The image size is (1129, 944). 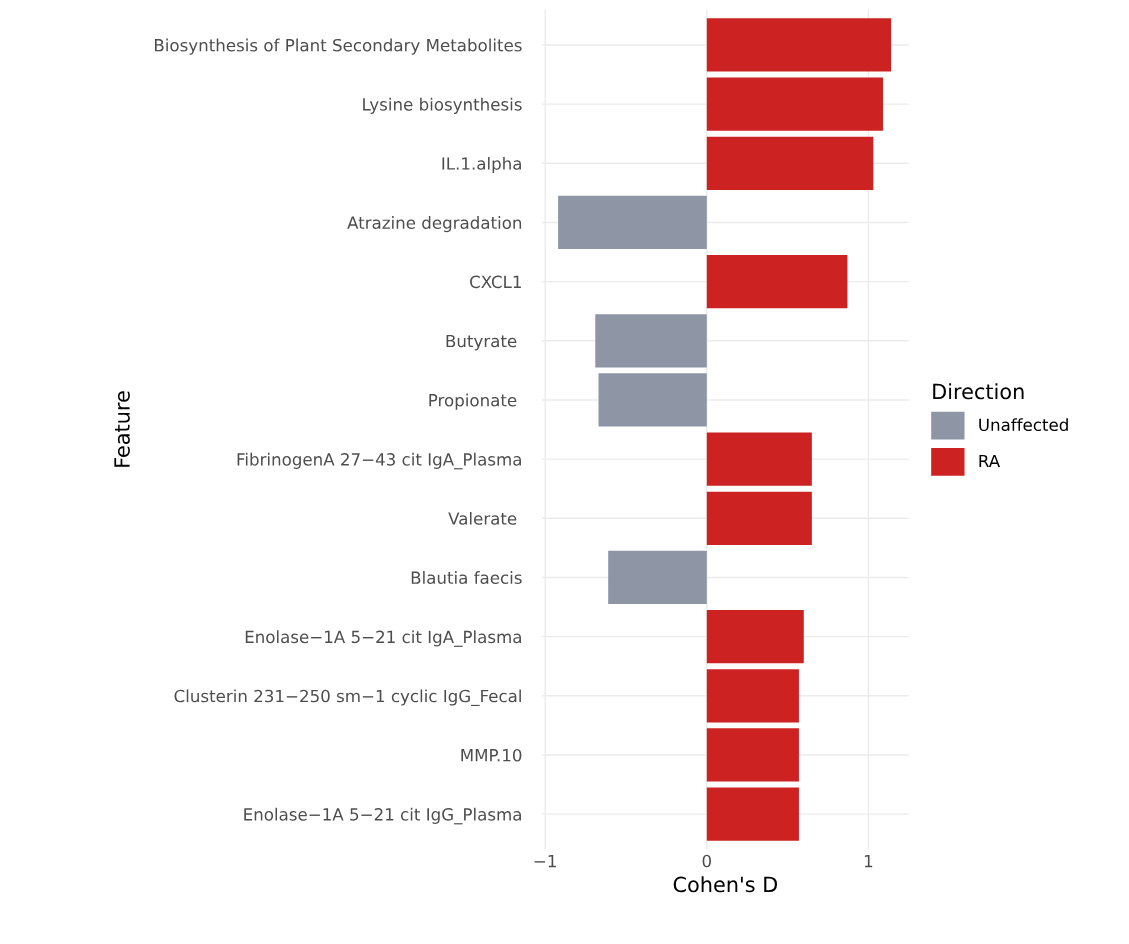 I want to click on y-tick-label: Enolase−1A 5−21 cit IgG_Plasma, so click(x=382, y=816).